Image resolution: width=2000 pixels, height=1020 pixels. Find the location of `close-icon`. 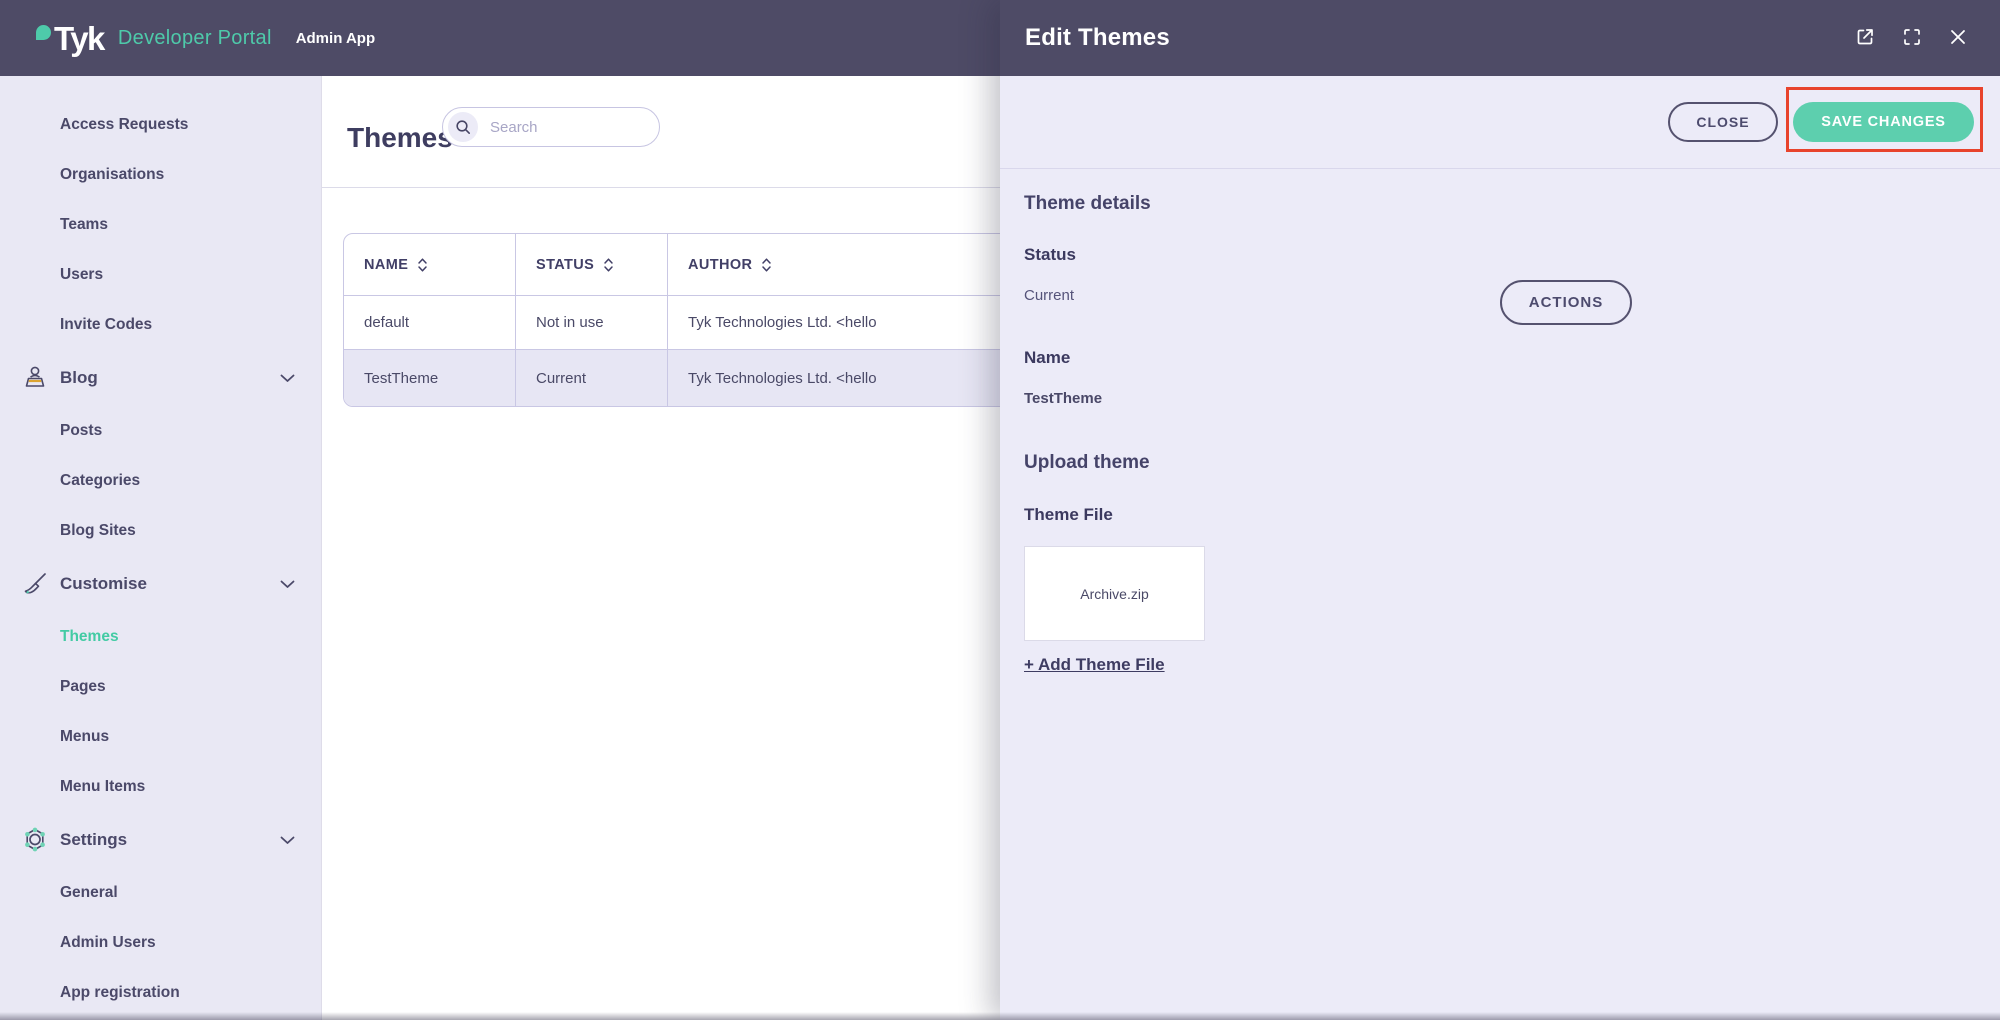

close-icon is located at coordinates (1958, 38).